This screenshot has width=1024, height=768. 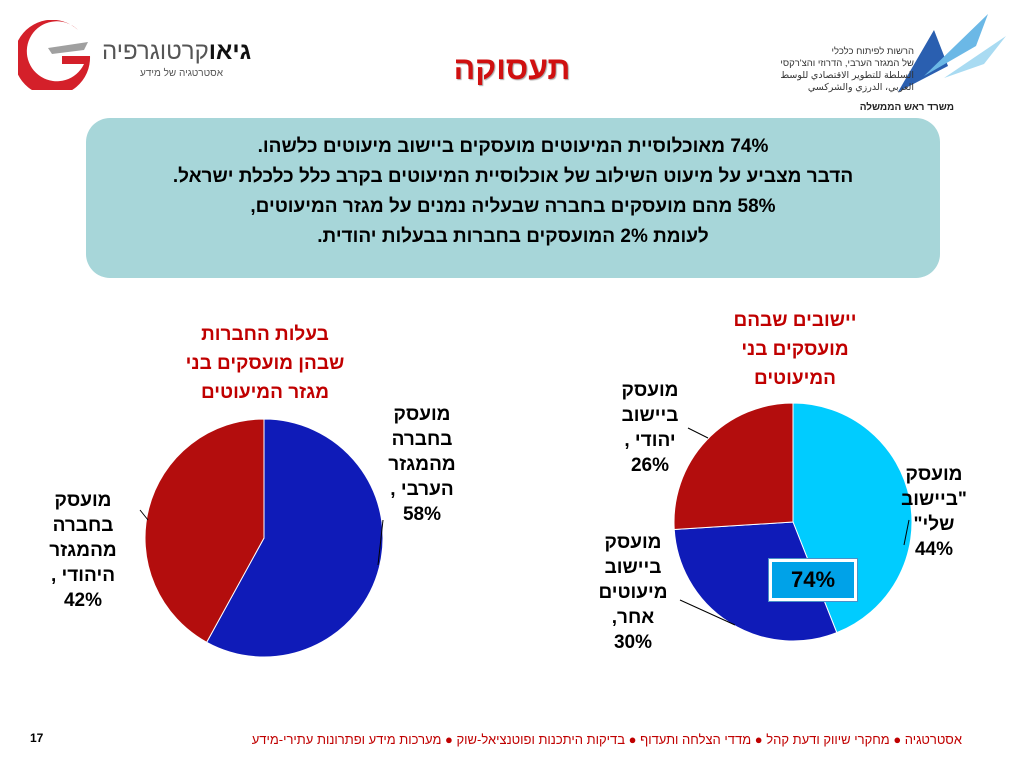 I want to click on pie-slice-jewish-town, so click(x=733, y=466).